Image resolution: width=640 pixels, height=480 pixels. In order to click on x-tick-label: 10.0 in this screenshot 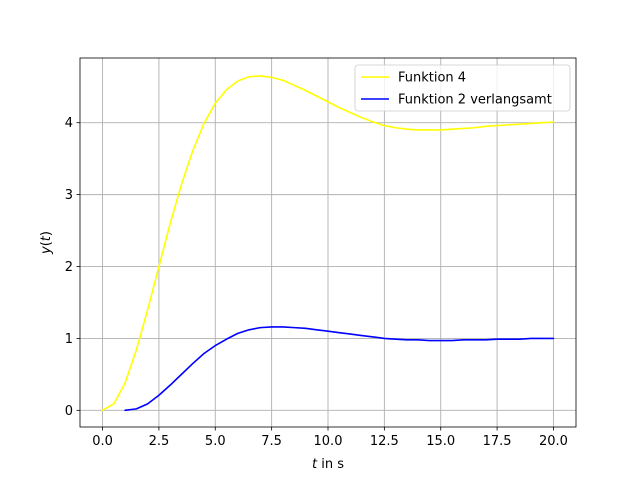, I will do `click(328, 441)`.